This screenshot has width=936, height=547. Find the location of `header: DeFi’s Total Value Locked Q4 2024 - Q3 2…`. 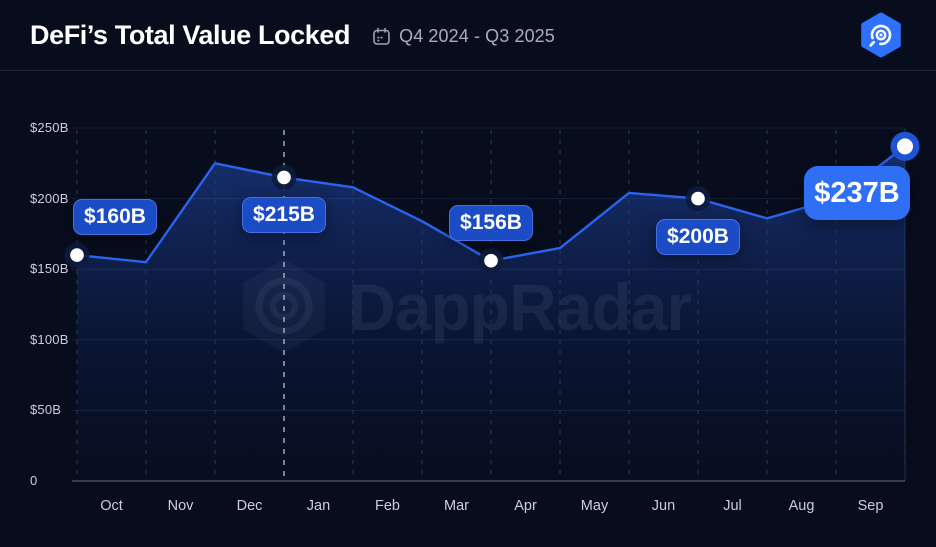

header: DeFi’s Total Value Locked Q4 2024 - Q3 2… is located at coordinates (468, 35).